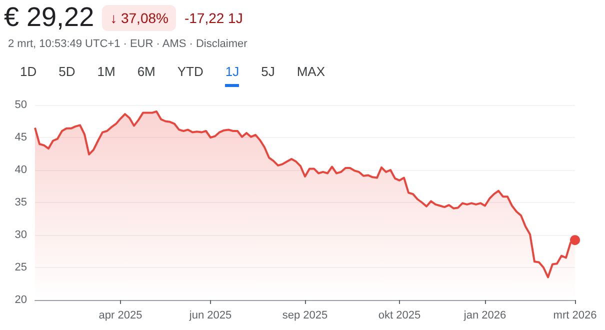  I want to click on y-tick-label: 40, so click(20, 170).